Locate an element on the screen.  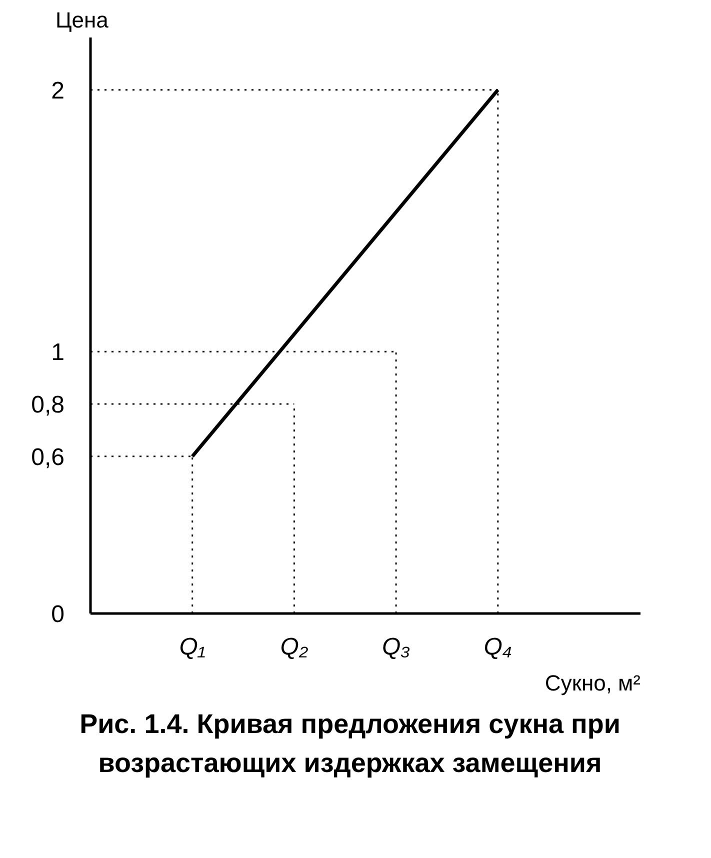
y-tick-label: 0 is located at coordinates (58, 614).